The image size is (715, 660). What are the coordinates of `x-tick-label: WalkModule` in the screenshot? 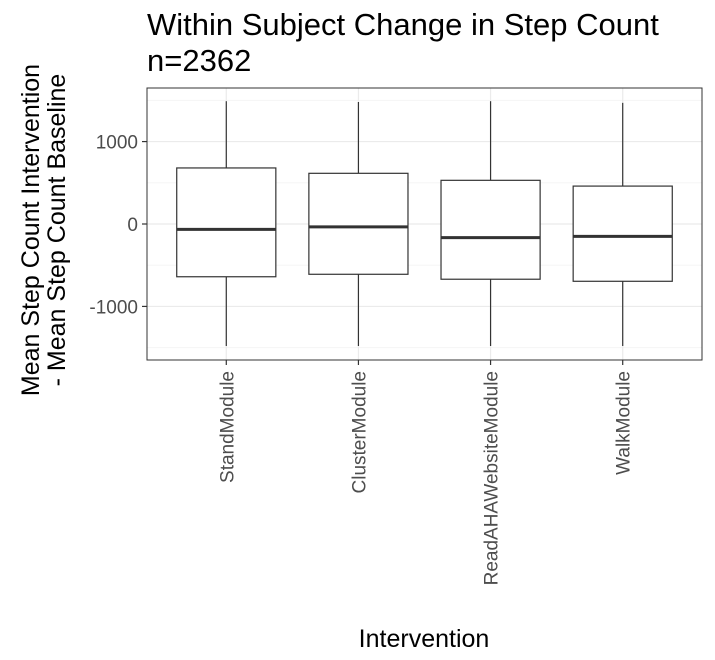 It's located at (624, 423).